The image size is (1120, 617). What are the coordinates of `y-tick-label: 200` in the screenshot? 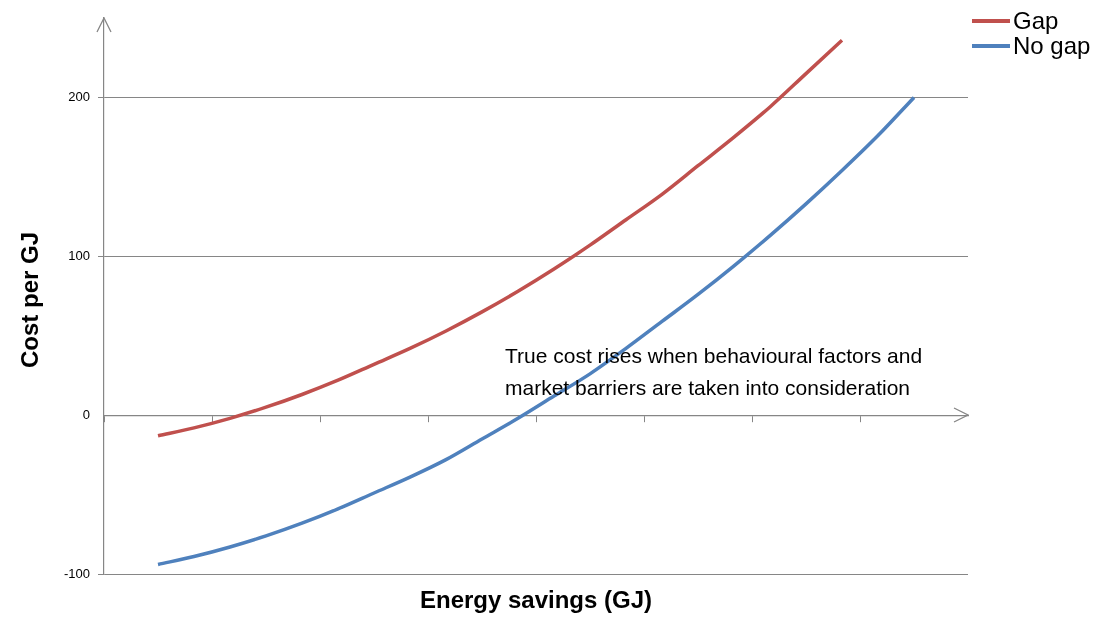 It's located at (79, 97).